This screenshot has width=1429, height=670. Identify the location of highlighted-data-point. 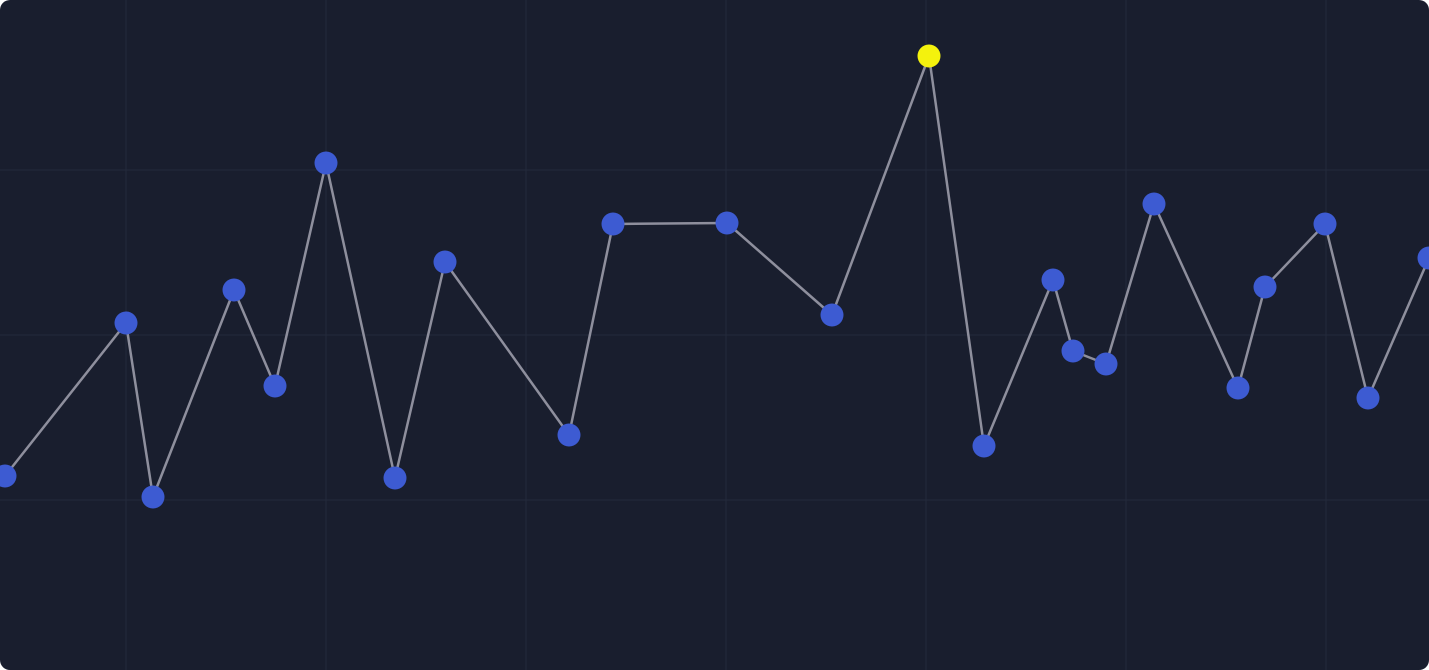
(929, 56).